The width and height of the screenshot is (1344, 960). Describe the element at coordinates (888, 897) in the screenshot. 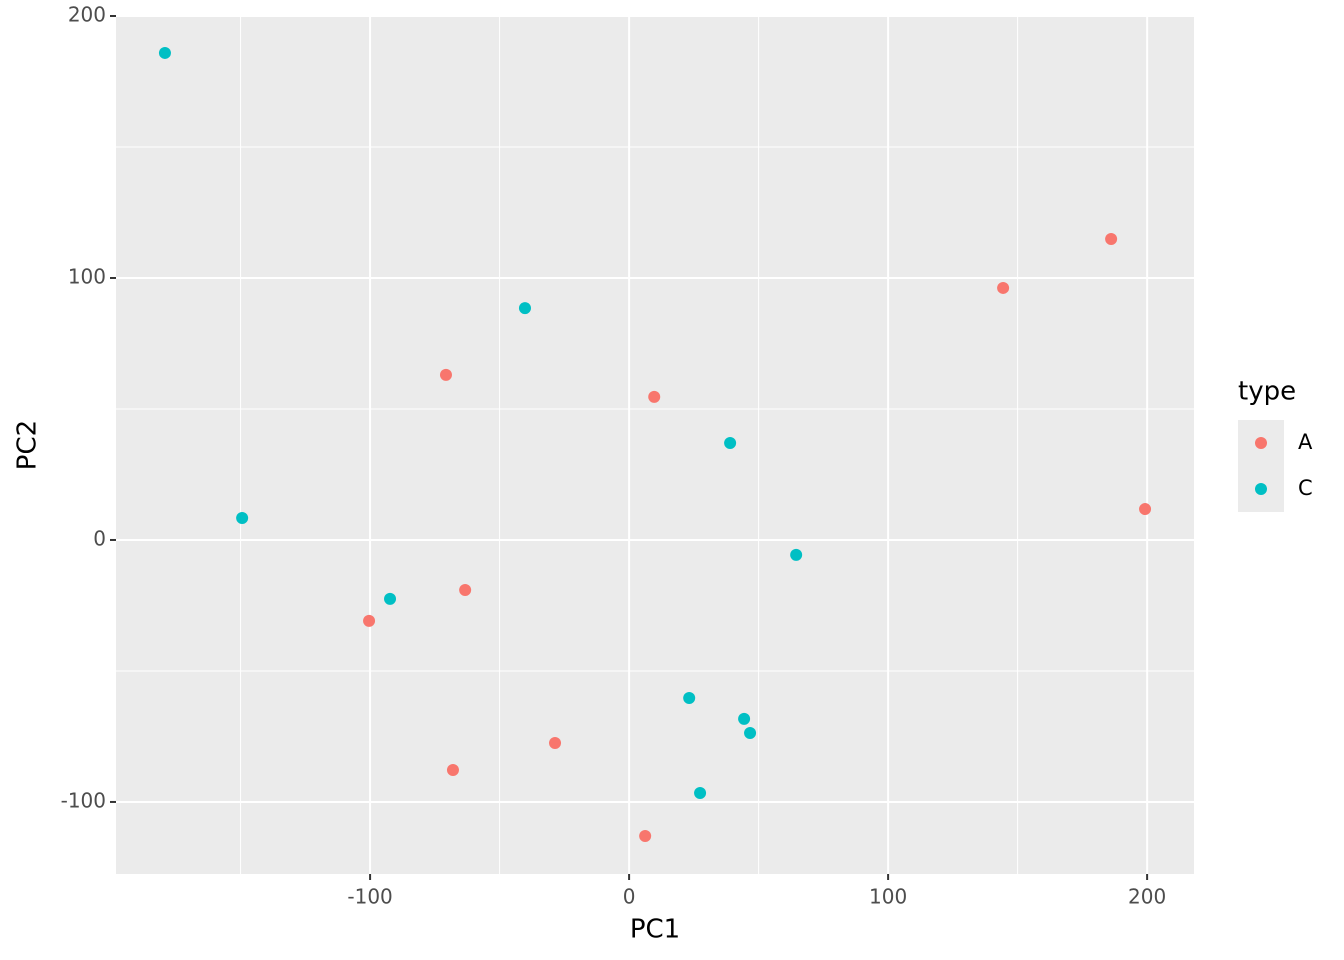

I see `x-tick-label: 100` at that location.